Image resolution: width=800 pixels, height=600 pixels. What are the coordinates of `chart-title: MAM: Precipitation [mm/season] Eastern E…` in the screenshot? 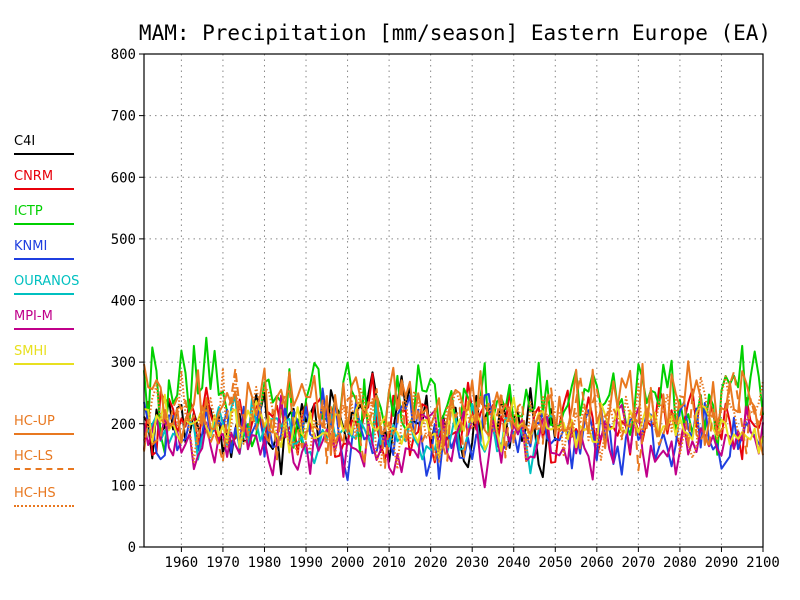 It's located at (455, 33).